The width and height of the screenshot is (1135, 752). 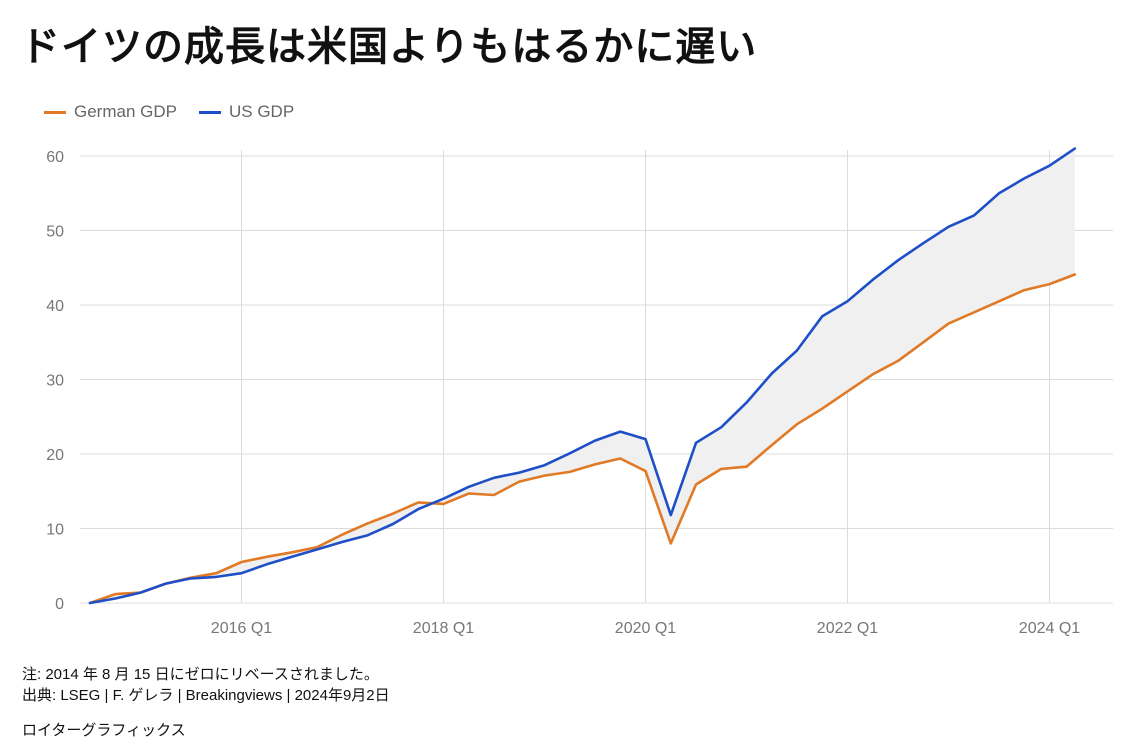 I want to click on legend-label-german: German GDP, so click(x=125, y=111).